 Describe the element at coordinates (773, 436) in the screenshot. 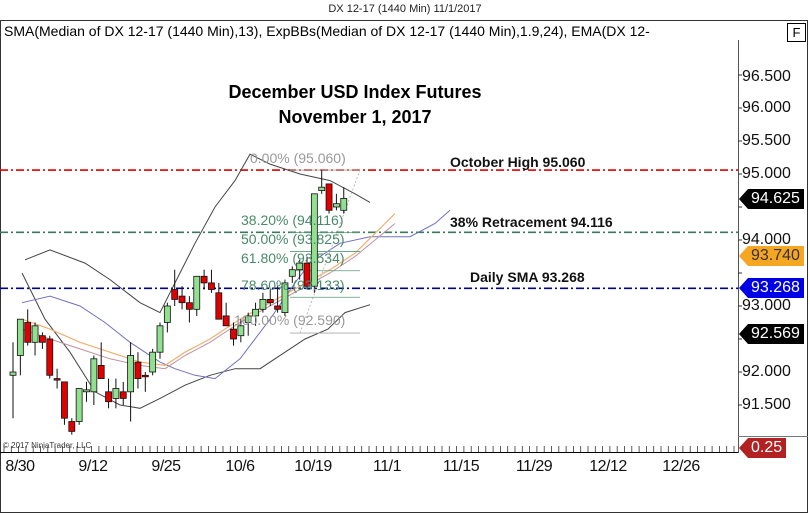

I see `axis-separator` at that location.